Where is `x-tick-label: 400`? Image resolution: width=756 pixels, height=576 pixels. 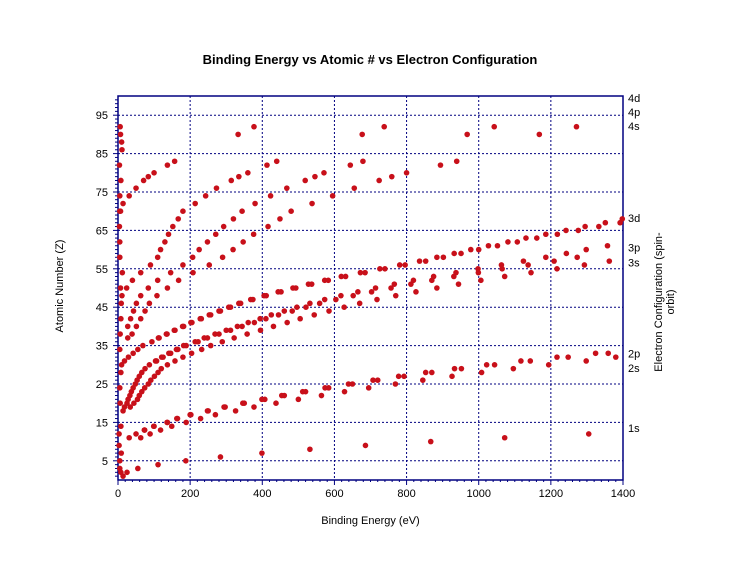
x-tick-label: 400 is located at coordinates (262, 494).